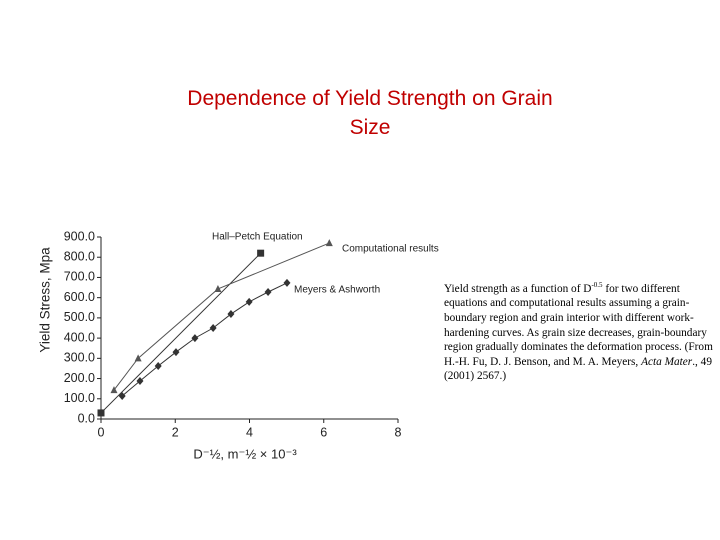  What do you see at coordinates (79, 398) in the screenshot?
I see `y-tick-label: 100.0` at bounding box center [79, 398].